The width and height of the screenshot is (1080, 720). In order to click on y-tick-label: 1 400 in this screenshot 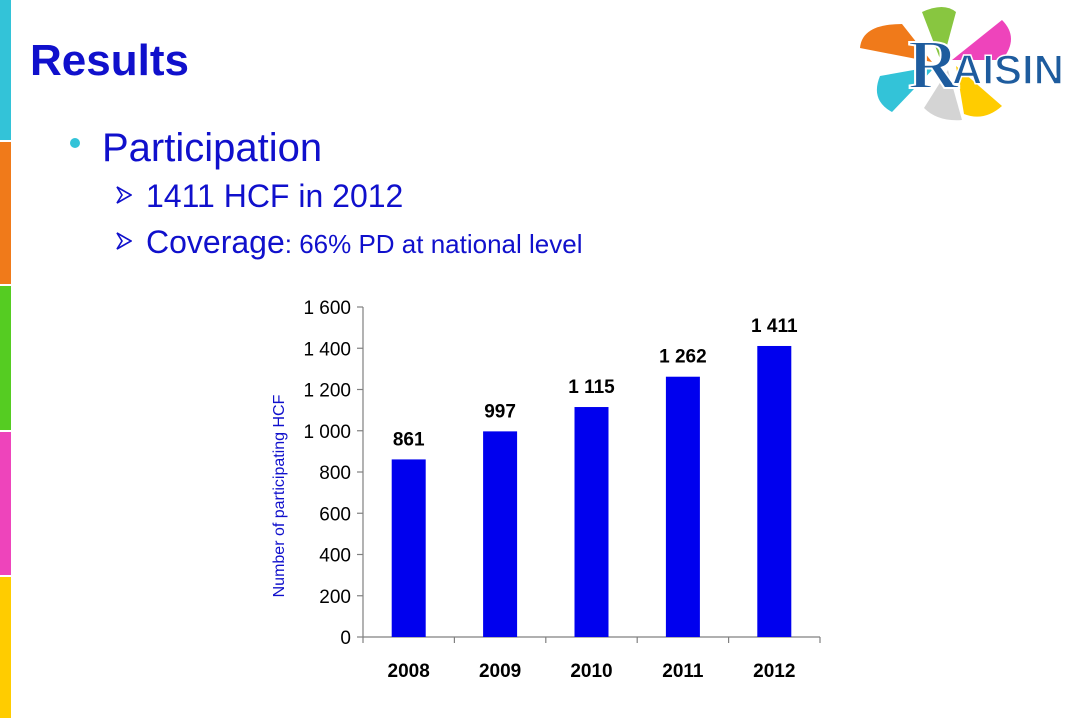, I will do `click(327, 349)`.